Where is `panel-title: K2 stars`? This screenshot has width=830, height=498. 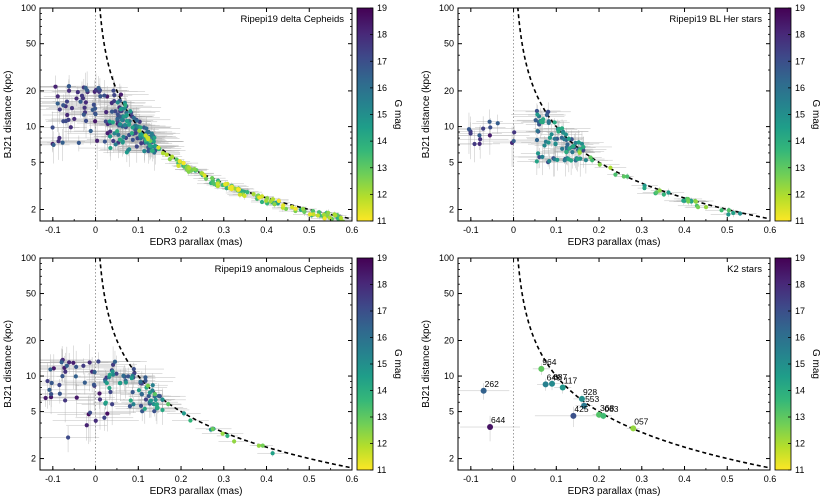
panel-title: K2 stars is located at coordinates (744, 269).